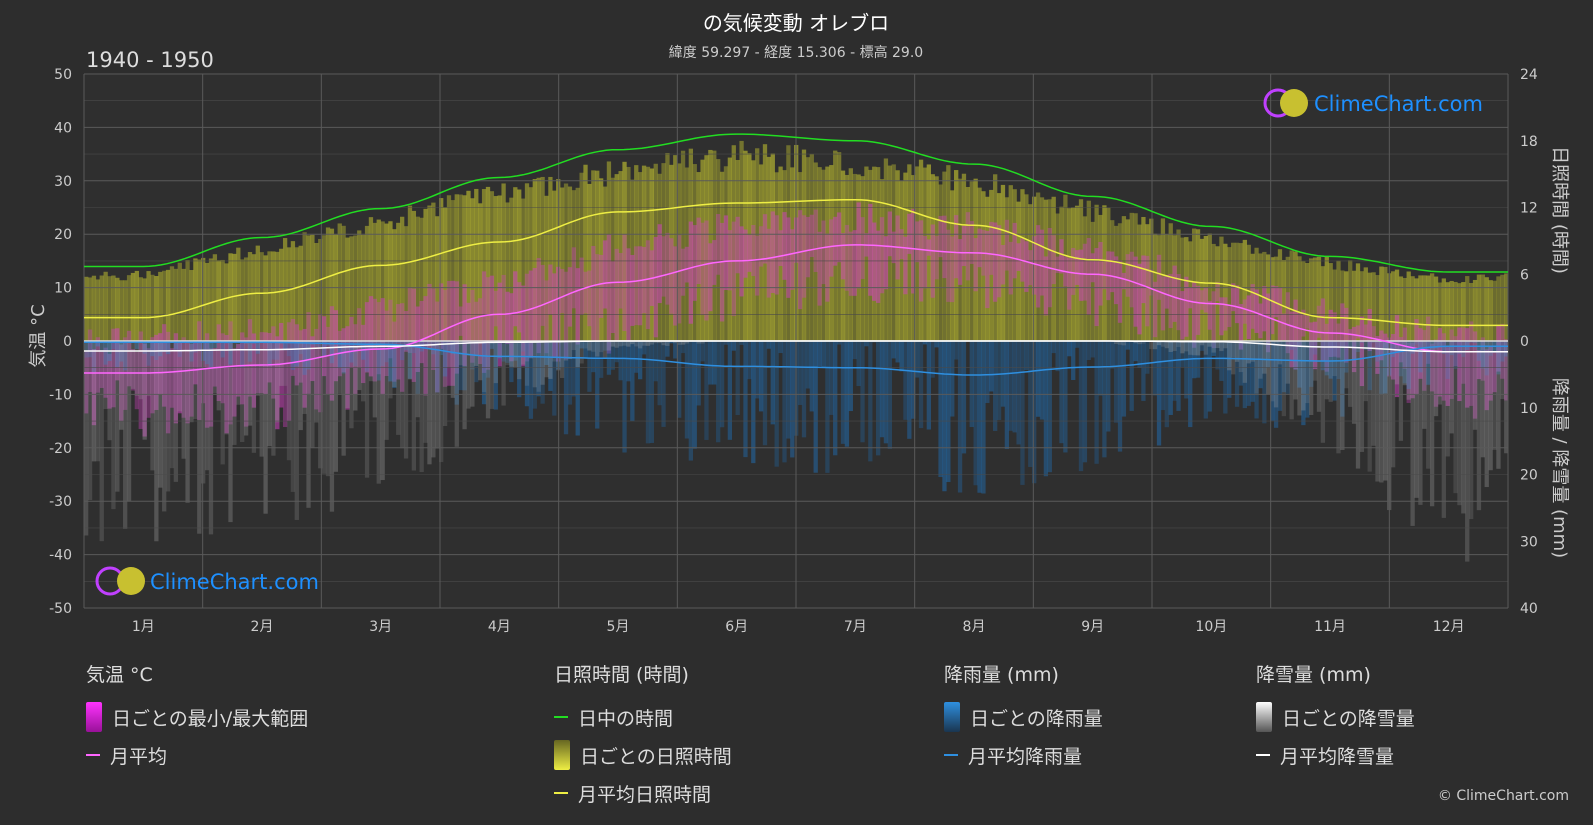  What do you see at coordinates (1373, 103) in the screenshot?
I see `logo-top: ClimeChart.com` at bounding box center [1373, 103].